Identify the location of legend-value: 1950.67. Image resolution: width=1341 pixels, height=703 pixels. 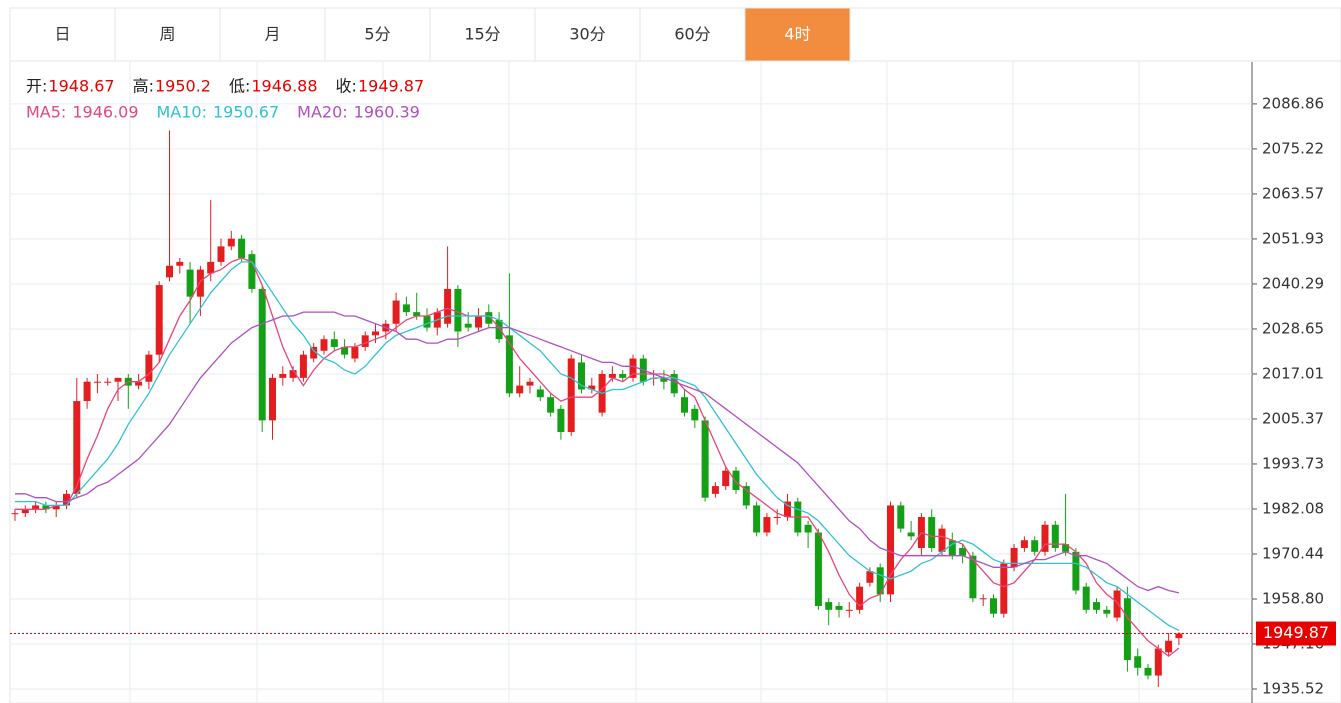
(246, 112).